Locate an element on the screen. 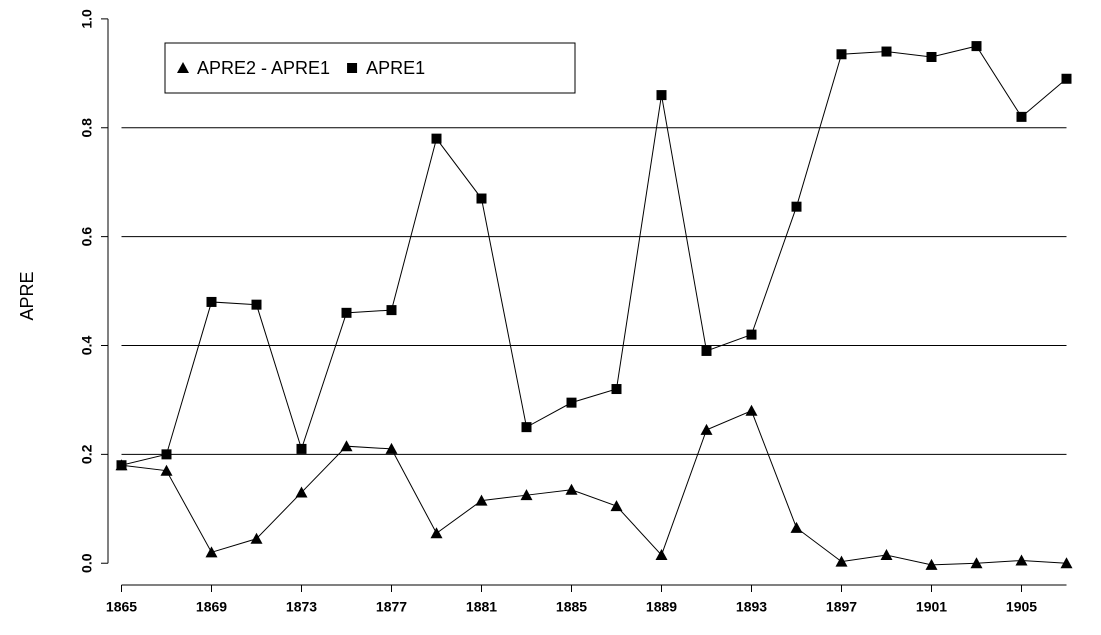  x-tick-label: 1865 is located at coordinates (121, 607).